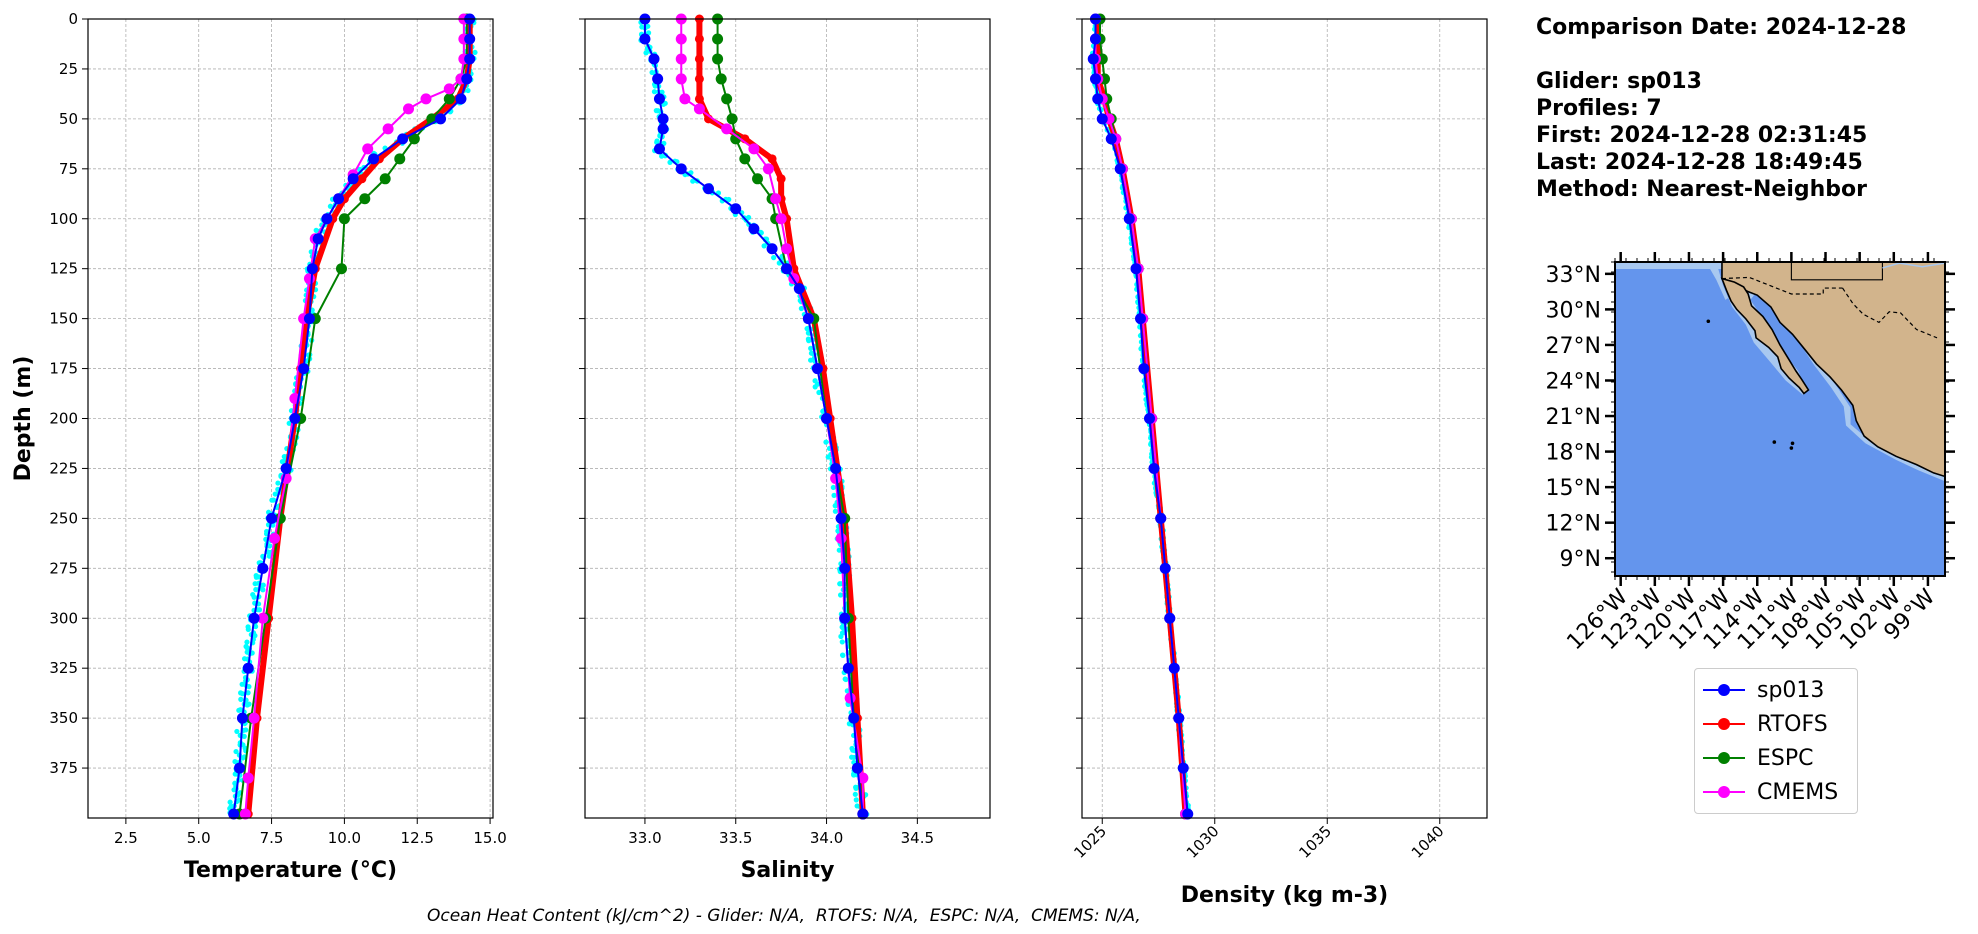 The height and width of the screenshot is (934, 1978). I want to click on x-tick-label: 5.0, so click(199, 838).